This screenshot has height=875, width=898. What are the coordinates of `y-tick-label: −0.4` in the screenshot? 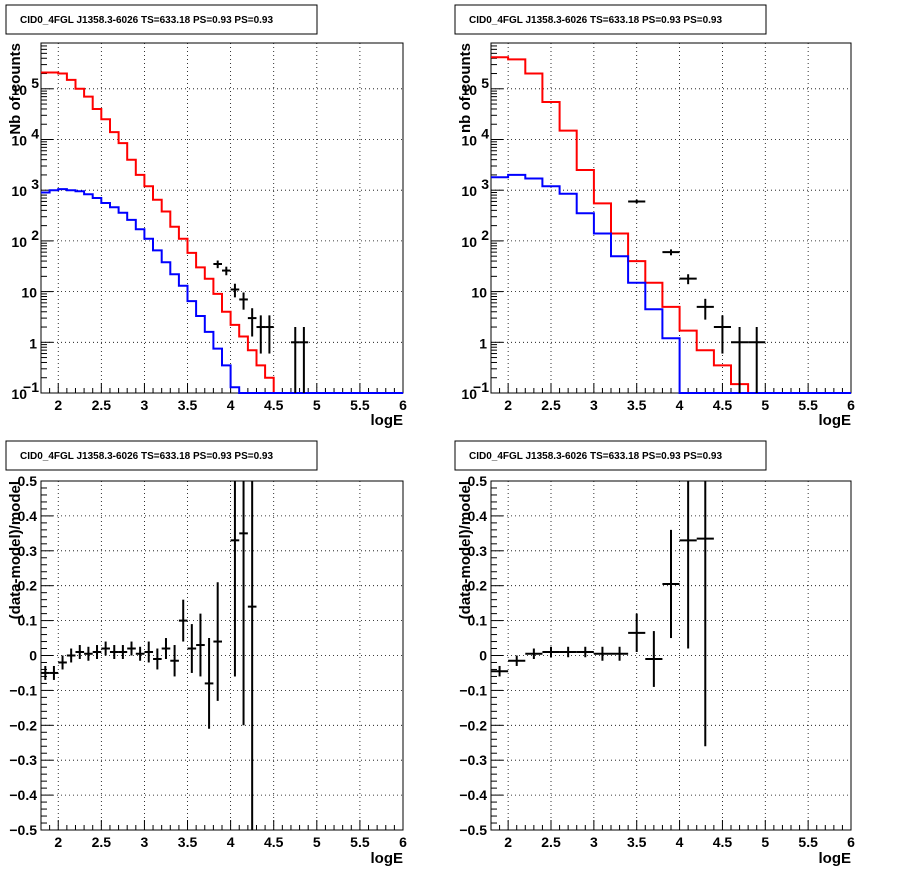 It's located at (23, 795).